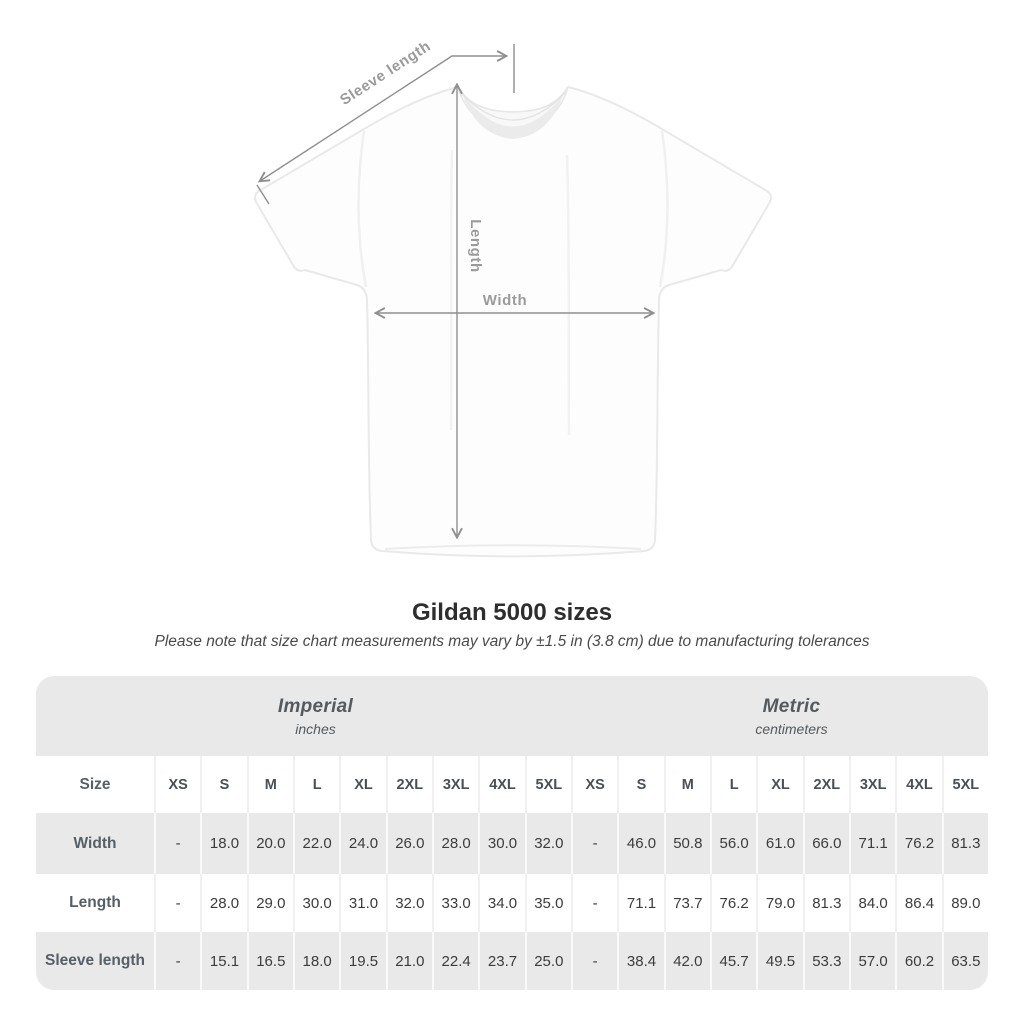  Describe the element at coordinates (408, 903) in the screenshot. I see `length-imperial-value: 32.0` at that location.